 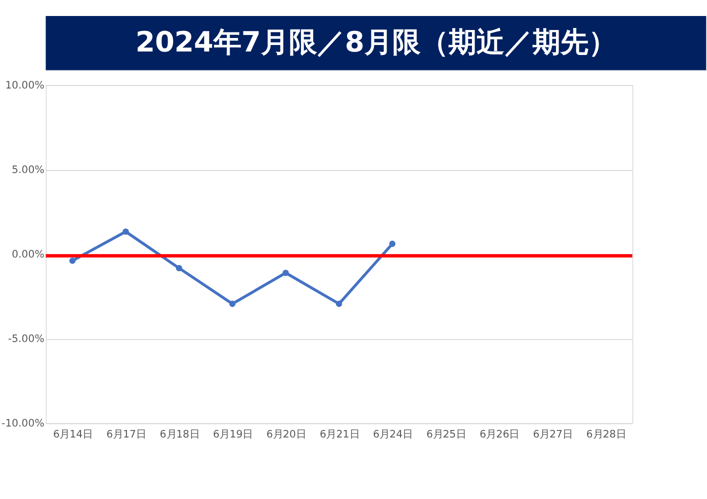 What do you see at coordinates (233, 434) in the screenshot?
I see `x-tick-label: 6月19日` at bounding box center [233, 434].